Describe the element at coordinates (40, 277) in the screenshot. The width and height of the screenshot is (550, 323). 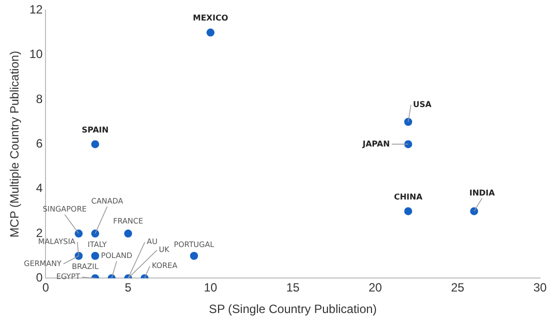
I see `y-tick-label: 0` at that location.